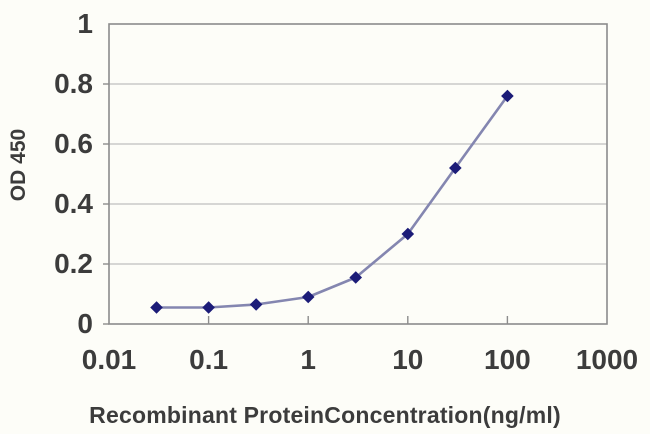  I want to click on x-tick-label: 100, so click(507, 359).